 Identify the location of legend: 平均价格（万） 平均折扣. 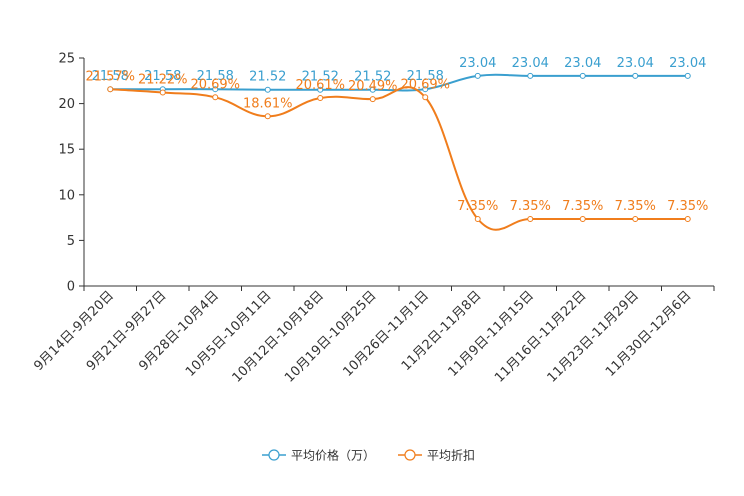
(368, 455).